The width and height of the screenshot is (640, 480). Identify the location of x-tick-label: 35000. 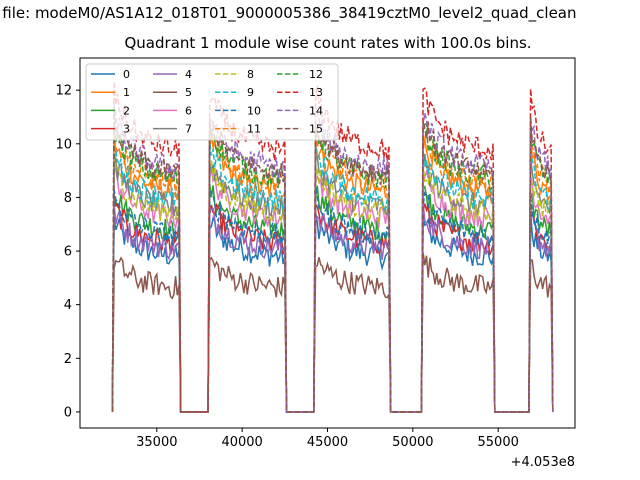
(156, 442).